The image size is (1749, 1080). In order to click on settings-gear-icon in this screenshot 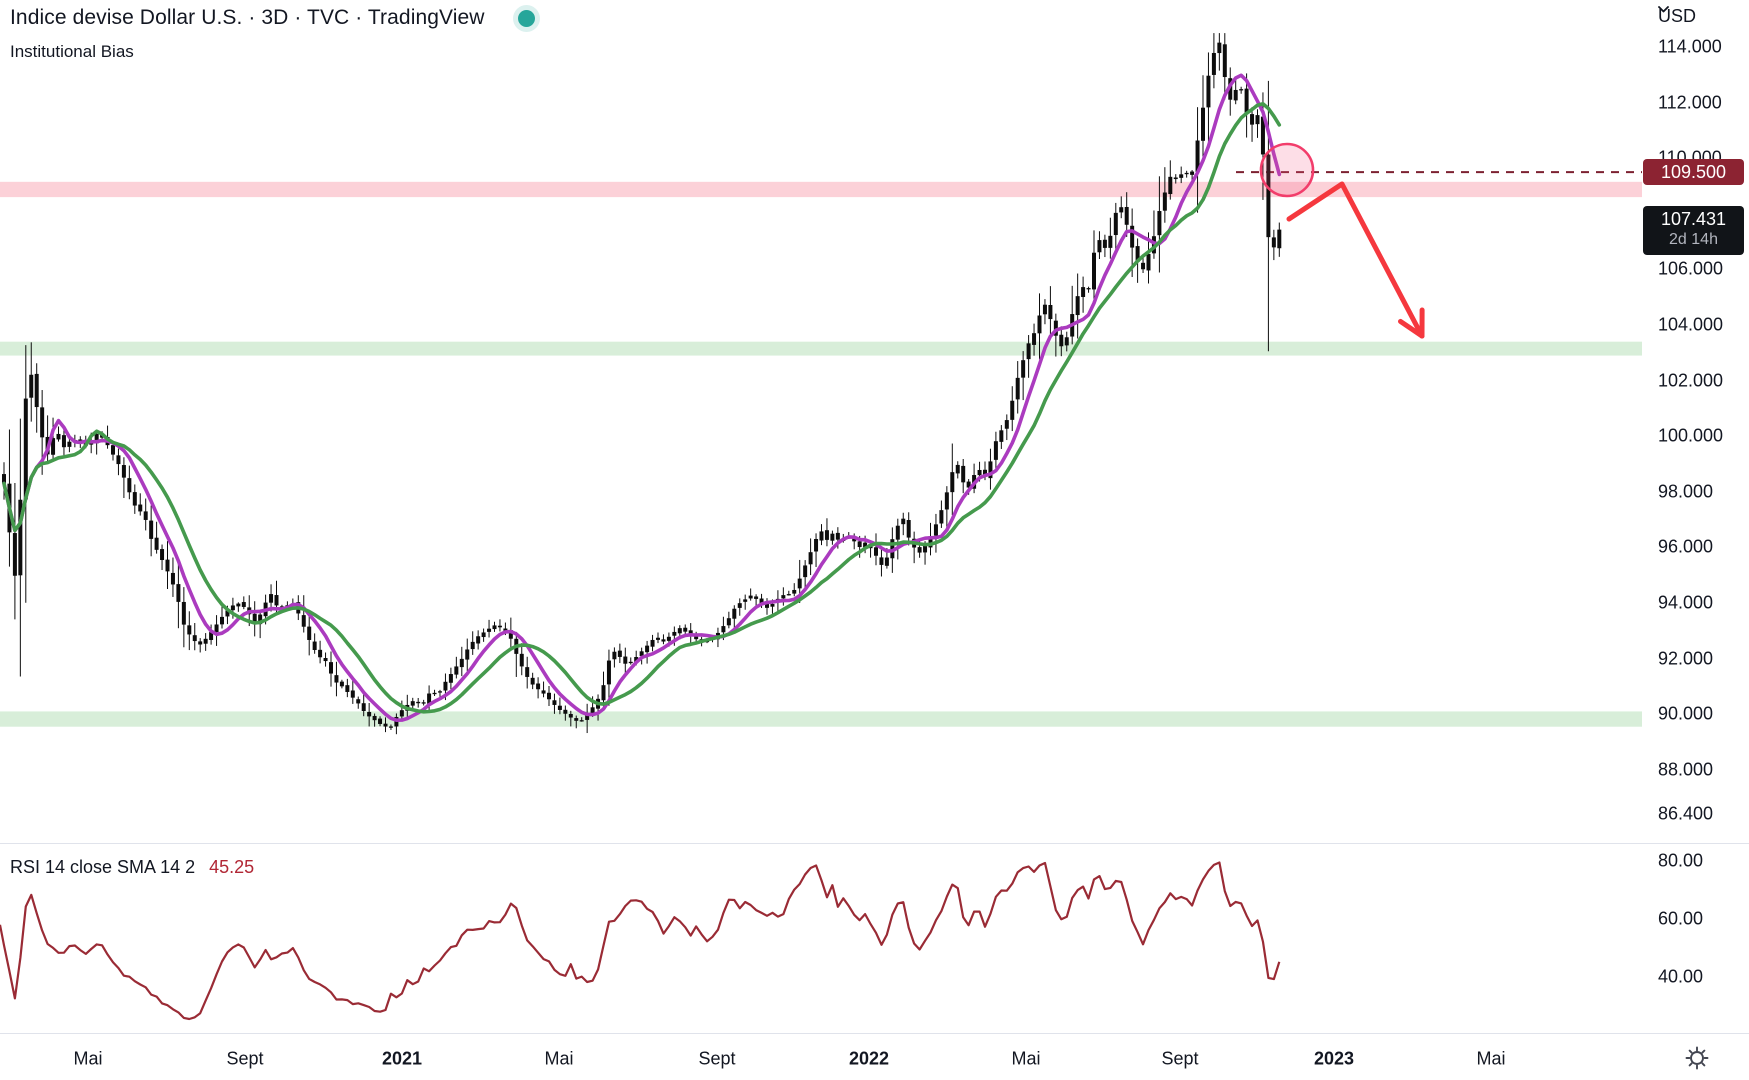, I will do `click(1697, 1058)`.